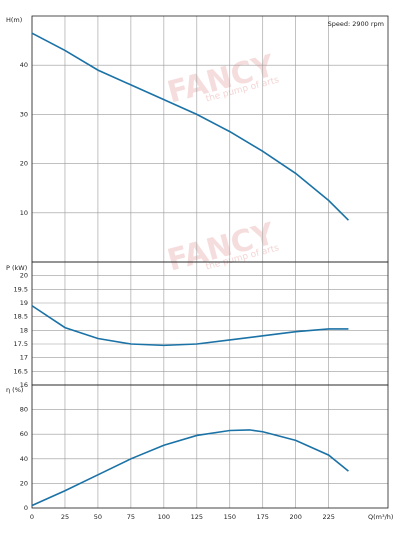  Describe the element at coordinates (65, 517) in the screenshot. I see `x-tick-label: 25` at that location.